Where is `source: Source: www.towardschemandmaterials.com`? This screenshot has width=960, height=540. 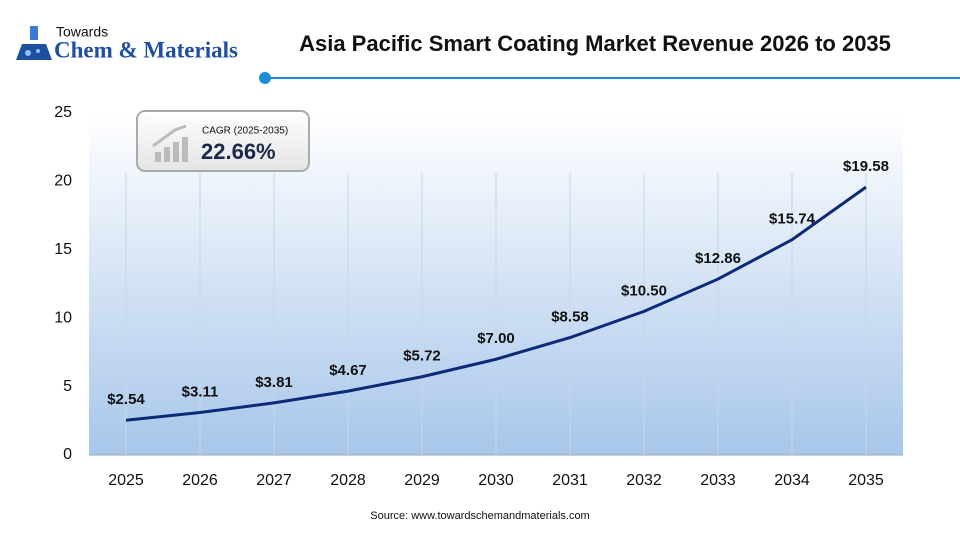
source: Source: www.towardschemandmaterials.com is located at coordinates (479, 516).